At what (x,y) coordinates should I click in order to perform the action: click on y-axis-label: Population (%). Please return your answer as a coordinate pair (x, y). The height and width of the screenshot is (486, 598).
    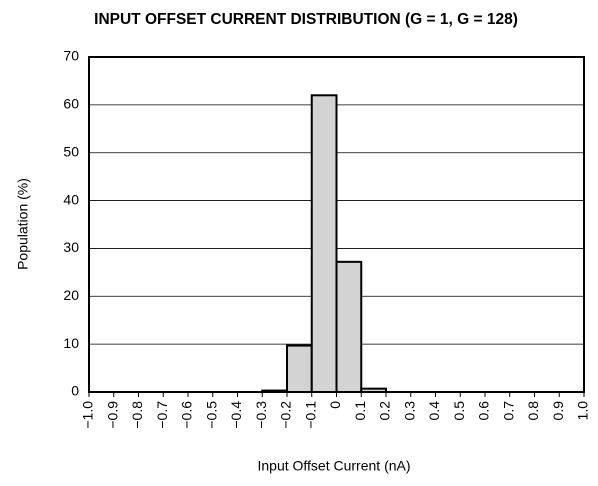
    Looking at the image, I should click on (23, 224).